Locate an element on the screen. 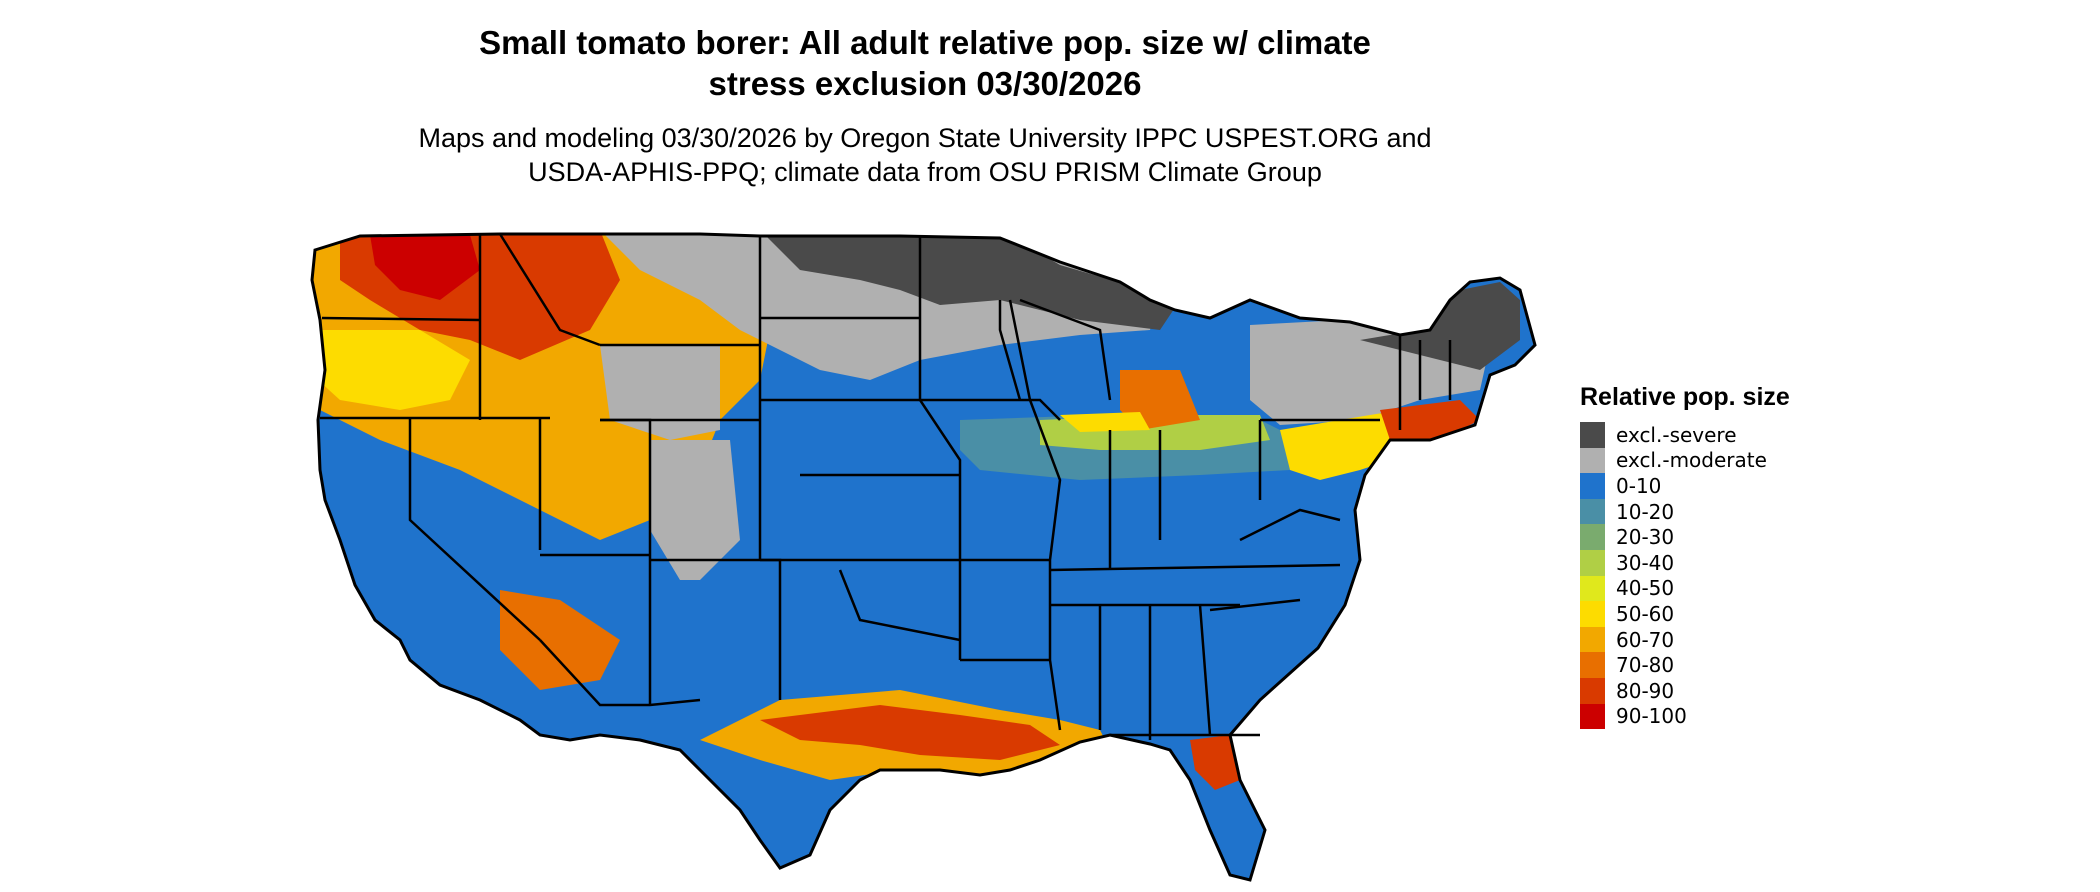 The height and width of the screenshot is (892, 2100). border-ok-tx is located at coordinates (899, 605).